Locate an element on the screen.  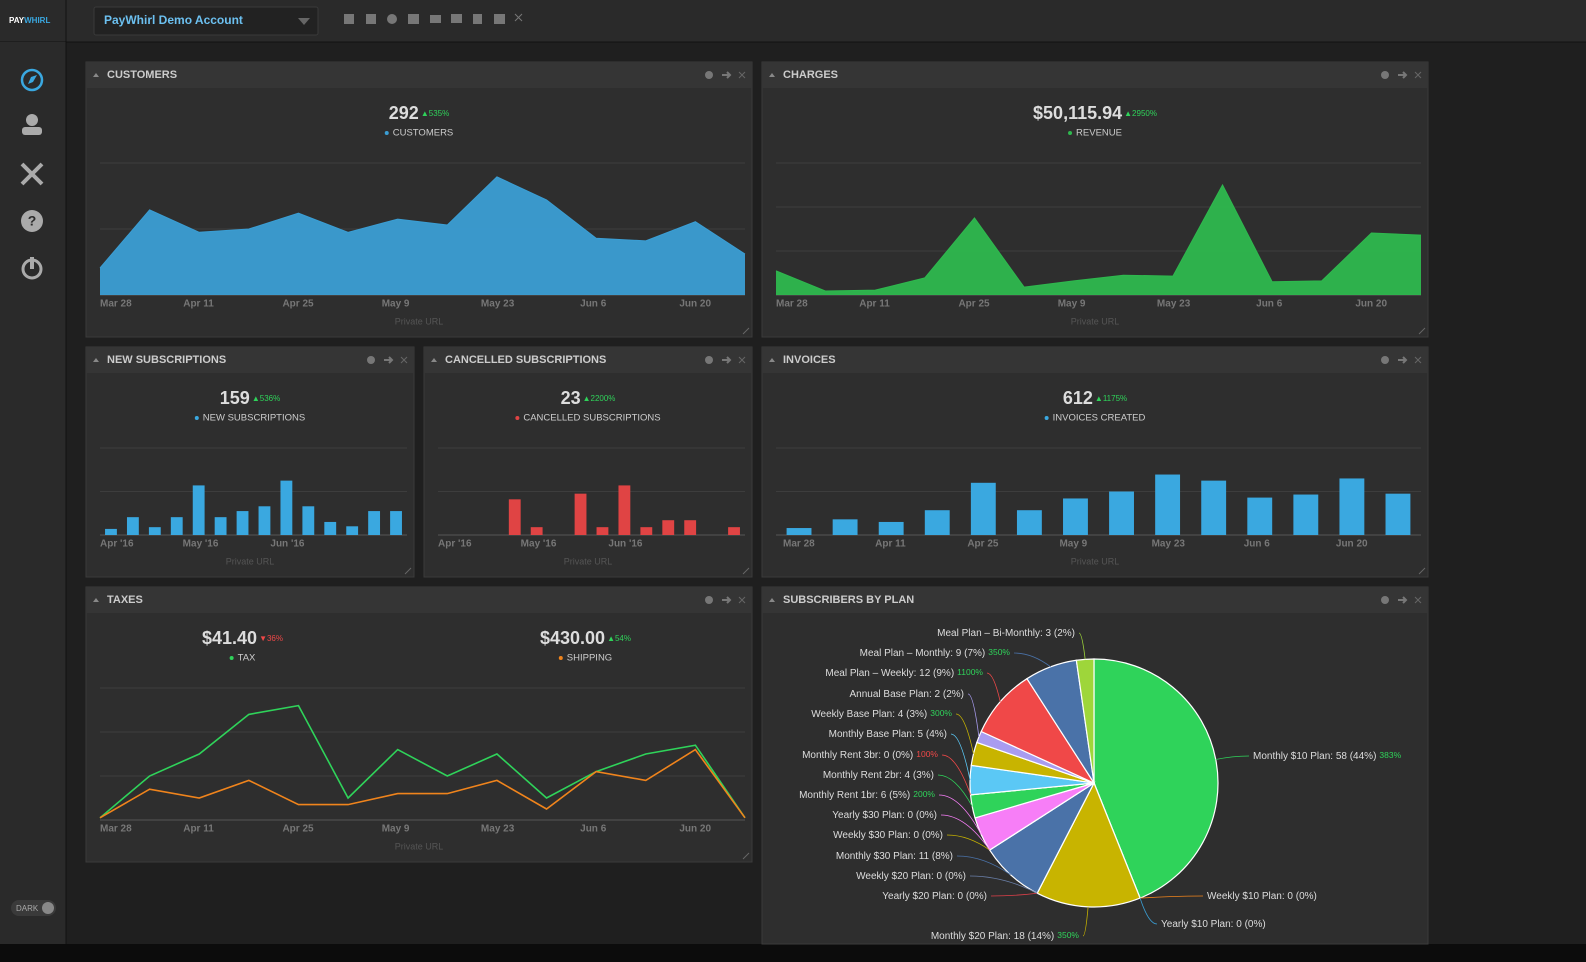
slice-label-text: Meal Plan – Bi-Monthly: 3 (2%) is located at coordinates (1006, 633).